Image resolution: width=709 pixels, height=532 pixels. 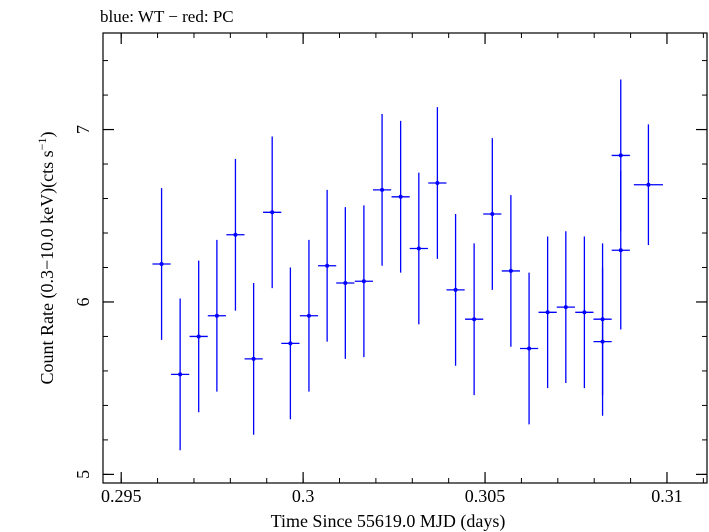 What do you see at coordinates (303, 496) in the screenshot?
I see `x-tick-label: 0.3` at bounding box center [303, 496].